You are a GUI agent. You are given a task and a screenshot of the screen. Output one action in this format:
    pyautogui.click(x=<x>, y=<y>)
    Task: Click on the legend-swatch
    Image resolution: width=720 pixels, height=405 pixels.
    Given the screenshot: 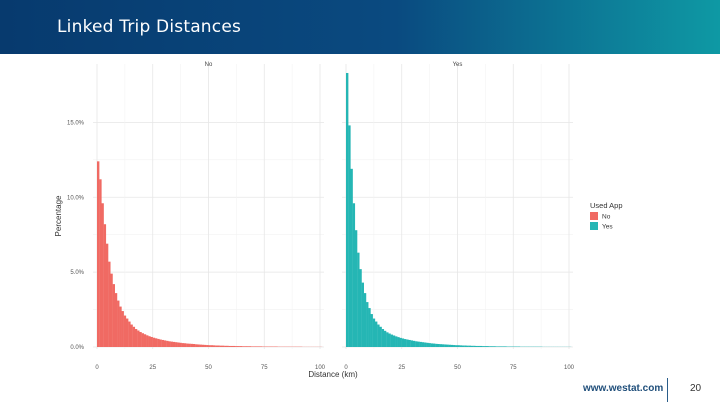 What is the action you would take?
    pyautogui.click(x=594, y=226)
    